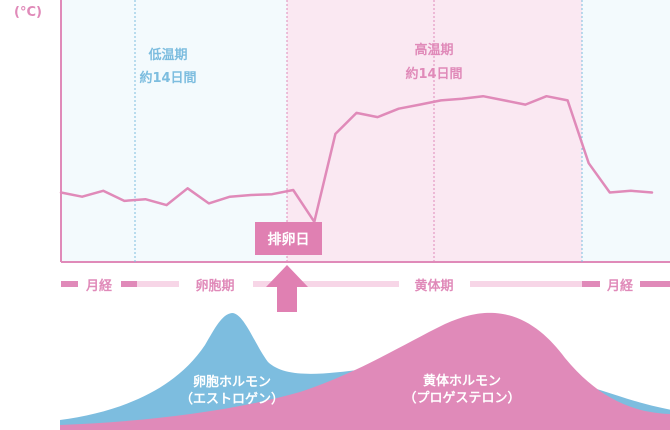  What do you see at coordinates (69, 284) in the screenshot?
I see `band-menstruation-left` at bounding box center [69, 284].